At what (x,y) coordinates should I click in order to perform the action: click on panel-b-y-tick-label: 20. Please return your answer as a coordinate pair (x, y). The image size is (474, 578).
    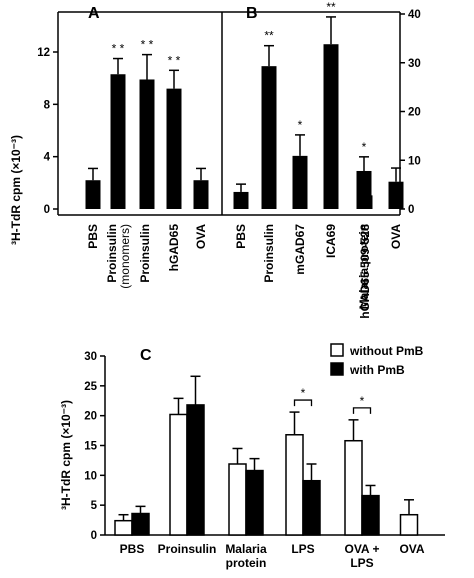
    Looking at the image, I should click on (414, 113).